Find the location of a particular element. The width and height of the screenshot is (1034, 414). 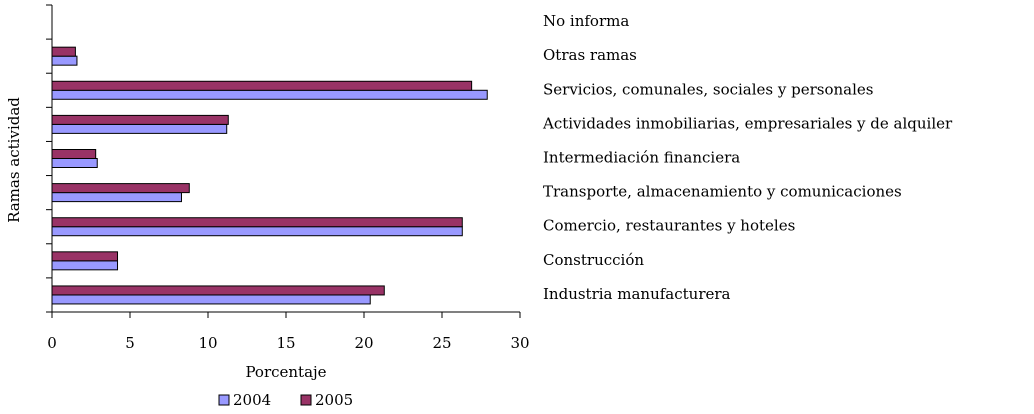

y-axis-label: Ramas actividad is located at coordinates (14, 160).